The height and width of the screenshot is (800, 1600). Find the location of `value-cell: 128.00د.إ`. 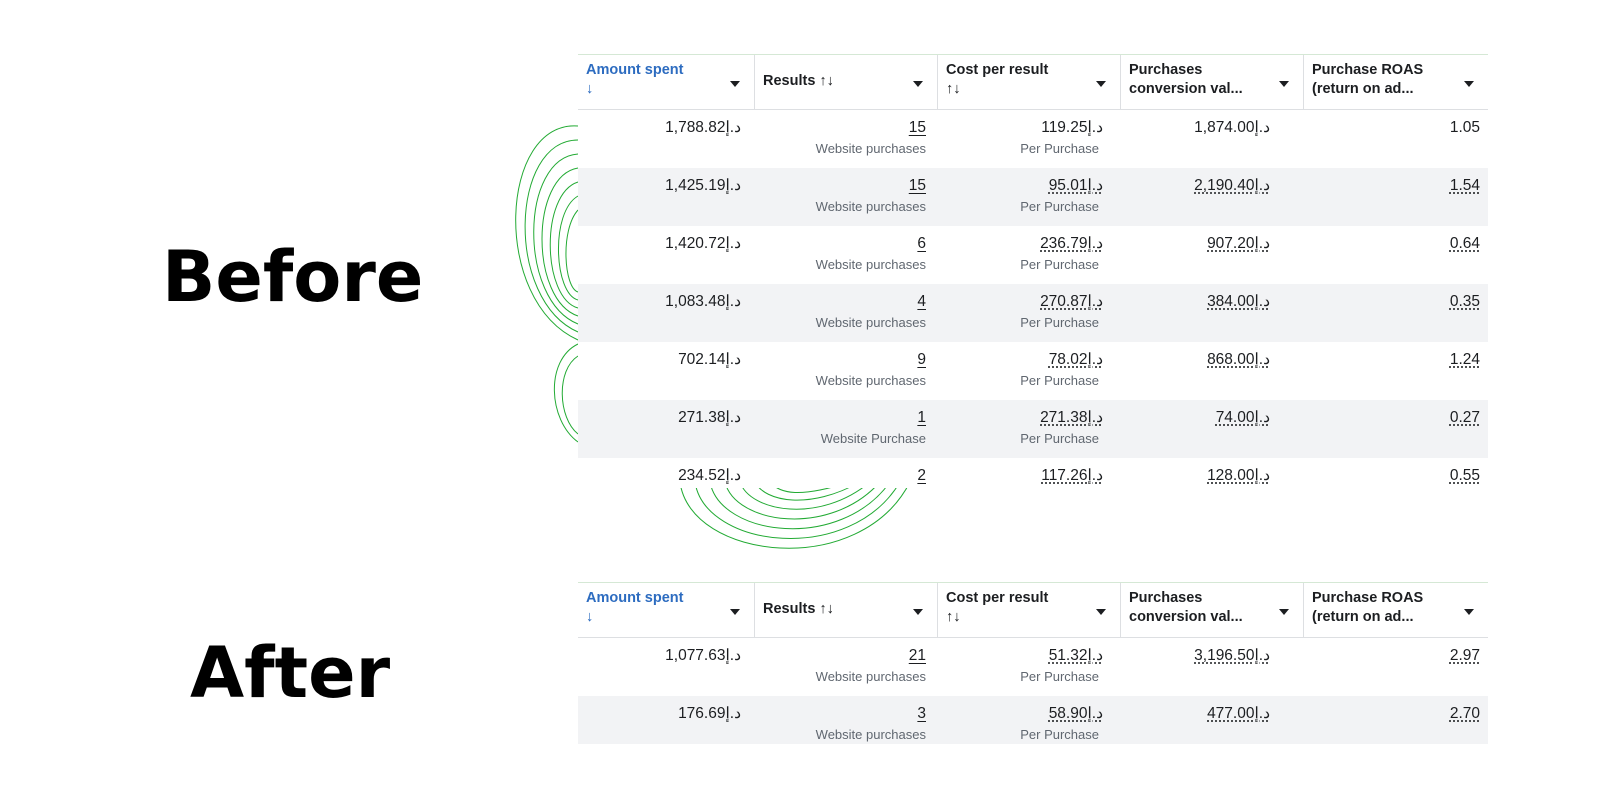

value-cell: 128.00د.إ is located at coordinates (1212, 473).